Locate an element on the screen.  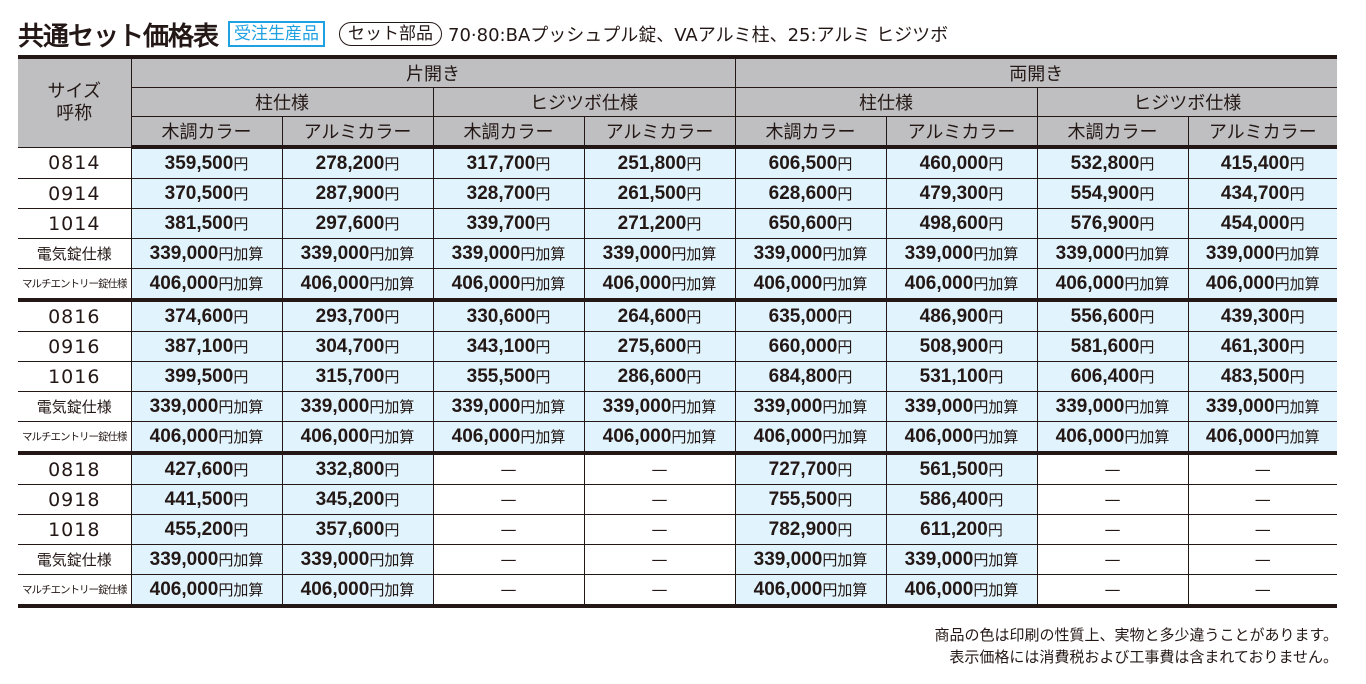
footnote-color: 商品の色は印刷の性質上、実物と多少違うことがあります。 is located at coordinates (1136, 635).